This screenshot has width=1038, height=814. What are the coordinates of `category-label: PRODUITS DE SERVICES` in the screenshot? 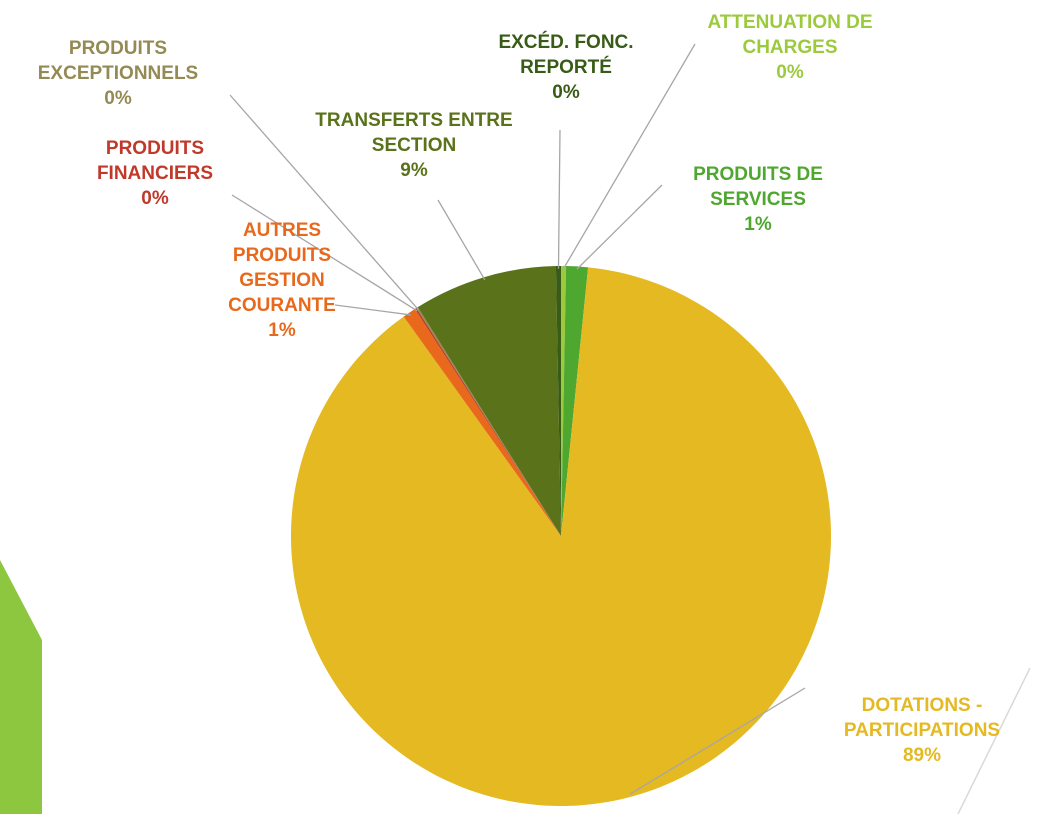 It's located at (758, 187).